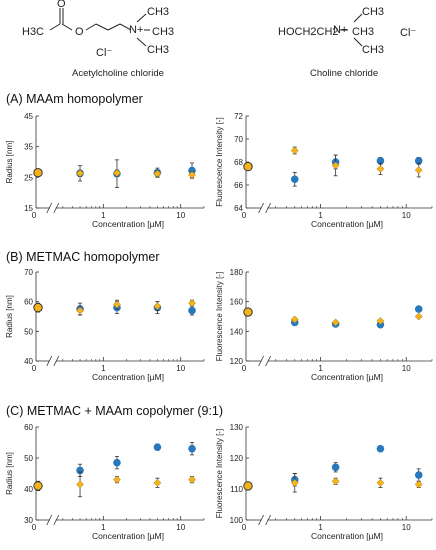  What do you see at coordinates (373, 12) in the screenshot?
I see `choline-ch3-a: CH3` at bounding box center [373, 12].